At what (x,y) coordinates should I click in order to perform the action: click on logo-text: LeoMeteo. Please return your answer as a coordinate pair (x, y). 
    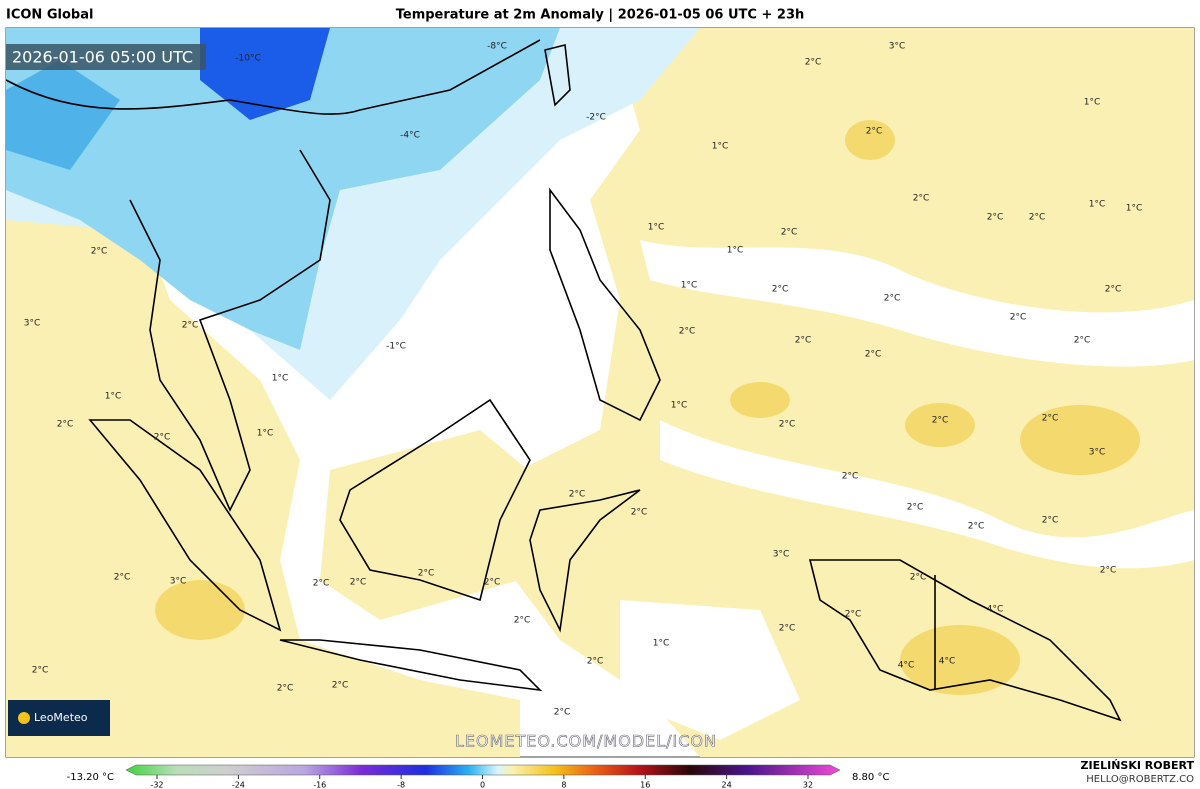
    Looking at the image, I should click on (61, 717).